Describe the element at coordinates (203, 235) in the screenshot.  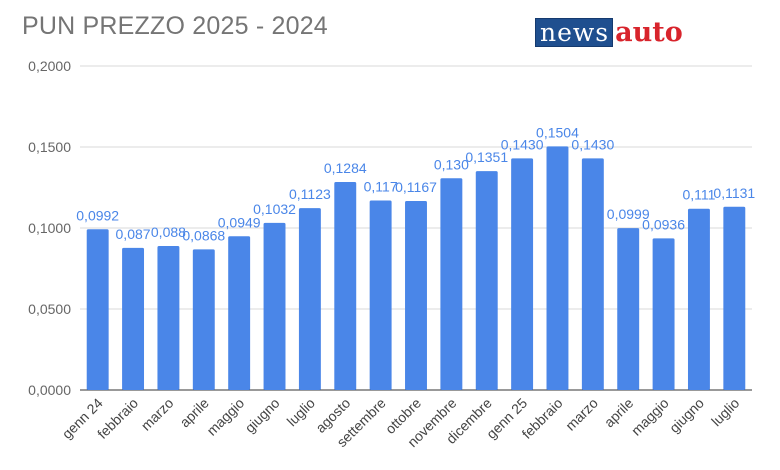
I see `data-label: 0,0868` at that location.